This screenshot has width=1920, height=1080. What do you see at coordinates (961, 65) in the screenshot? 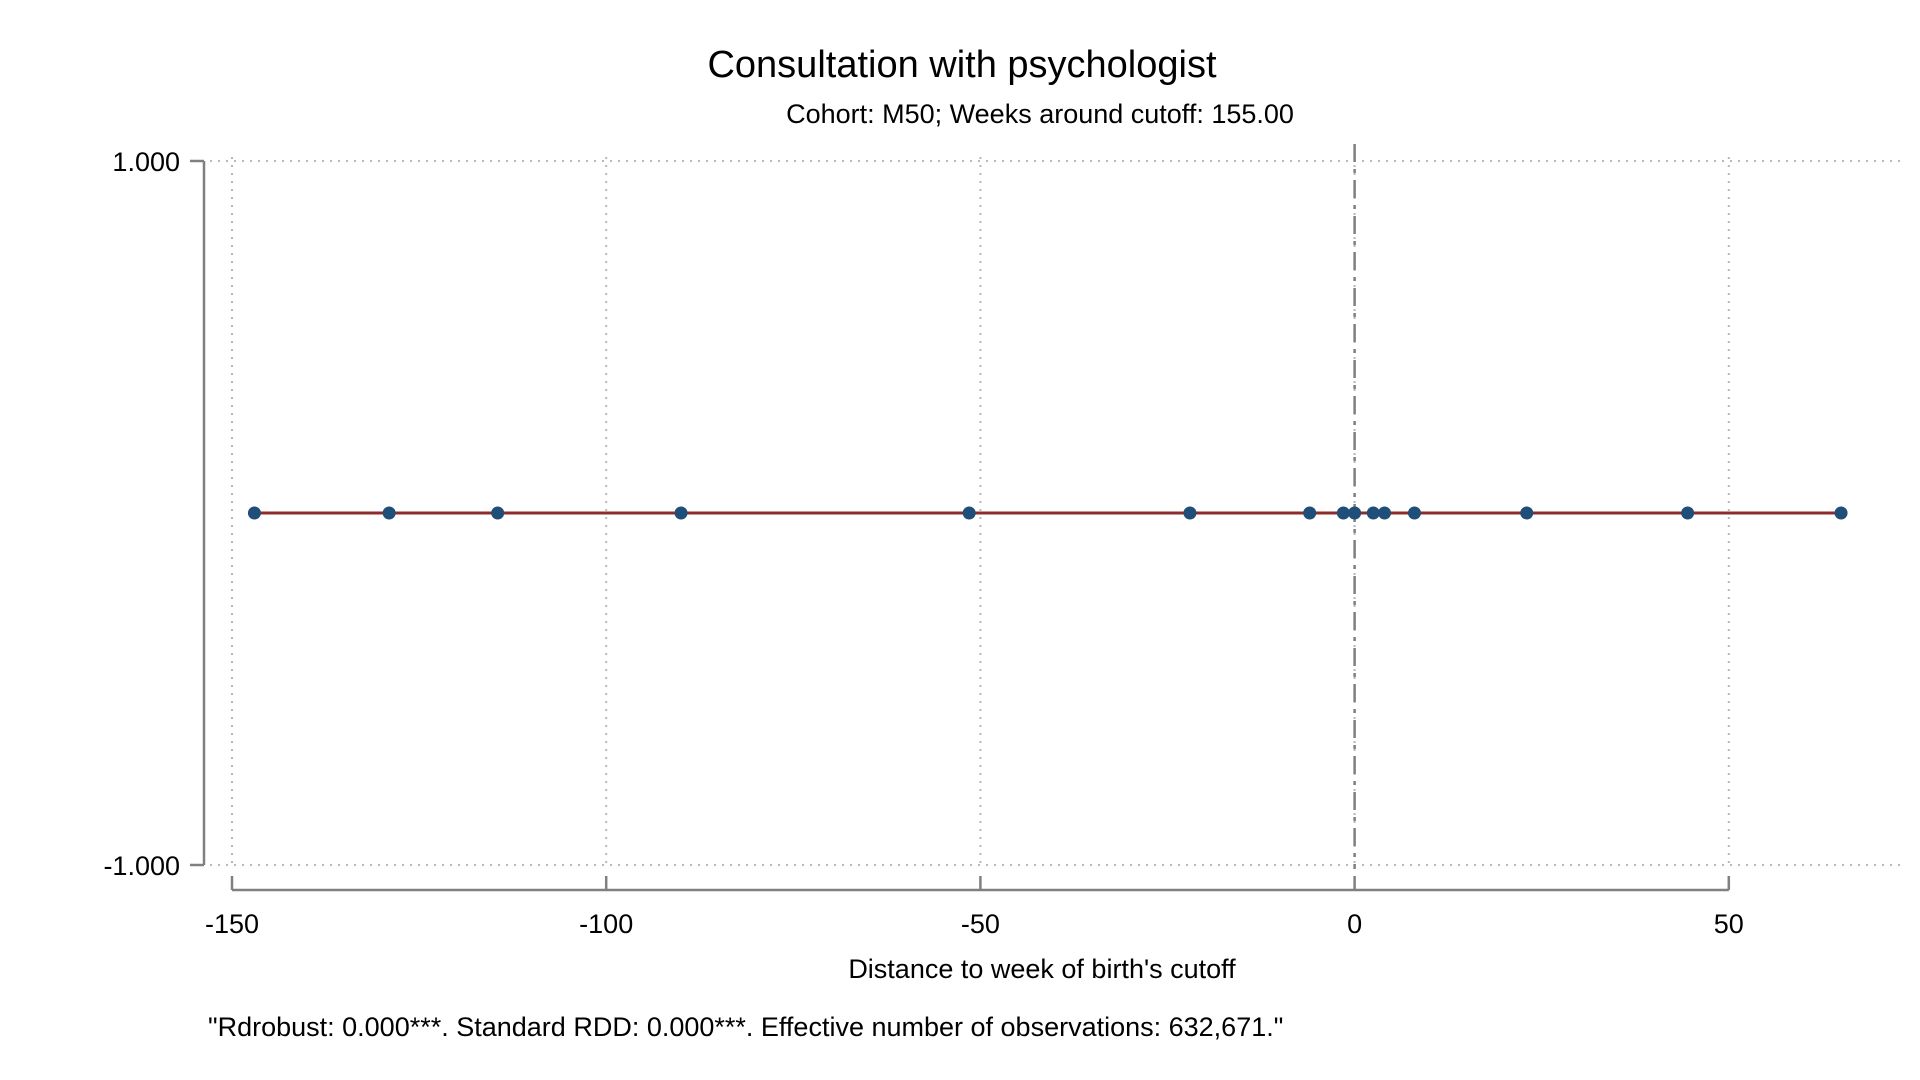
I see `chart-title: Consultation with psychologist` at bounding box center [961, 65].